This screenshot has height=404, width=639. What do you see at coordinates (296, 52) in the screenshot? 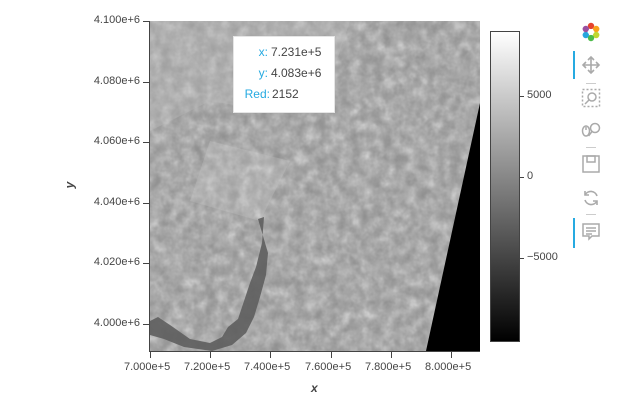
I see `tooltip-value-x: 7.231e+5` at bounding box center [296, 52].